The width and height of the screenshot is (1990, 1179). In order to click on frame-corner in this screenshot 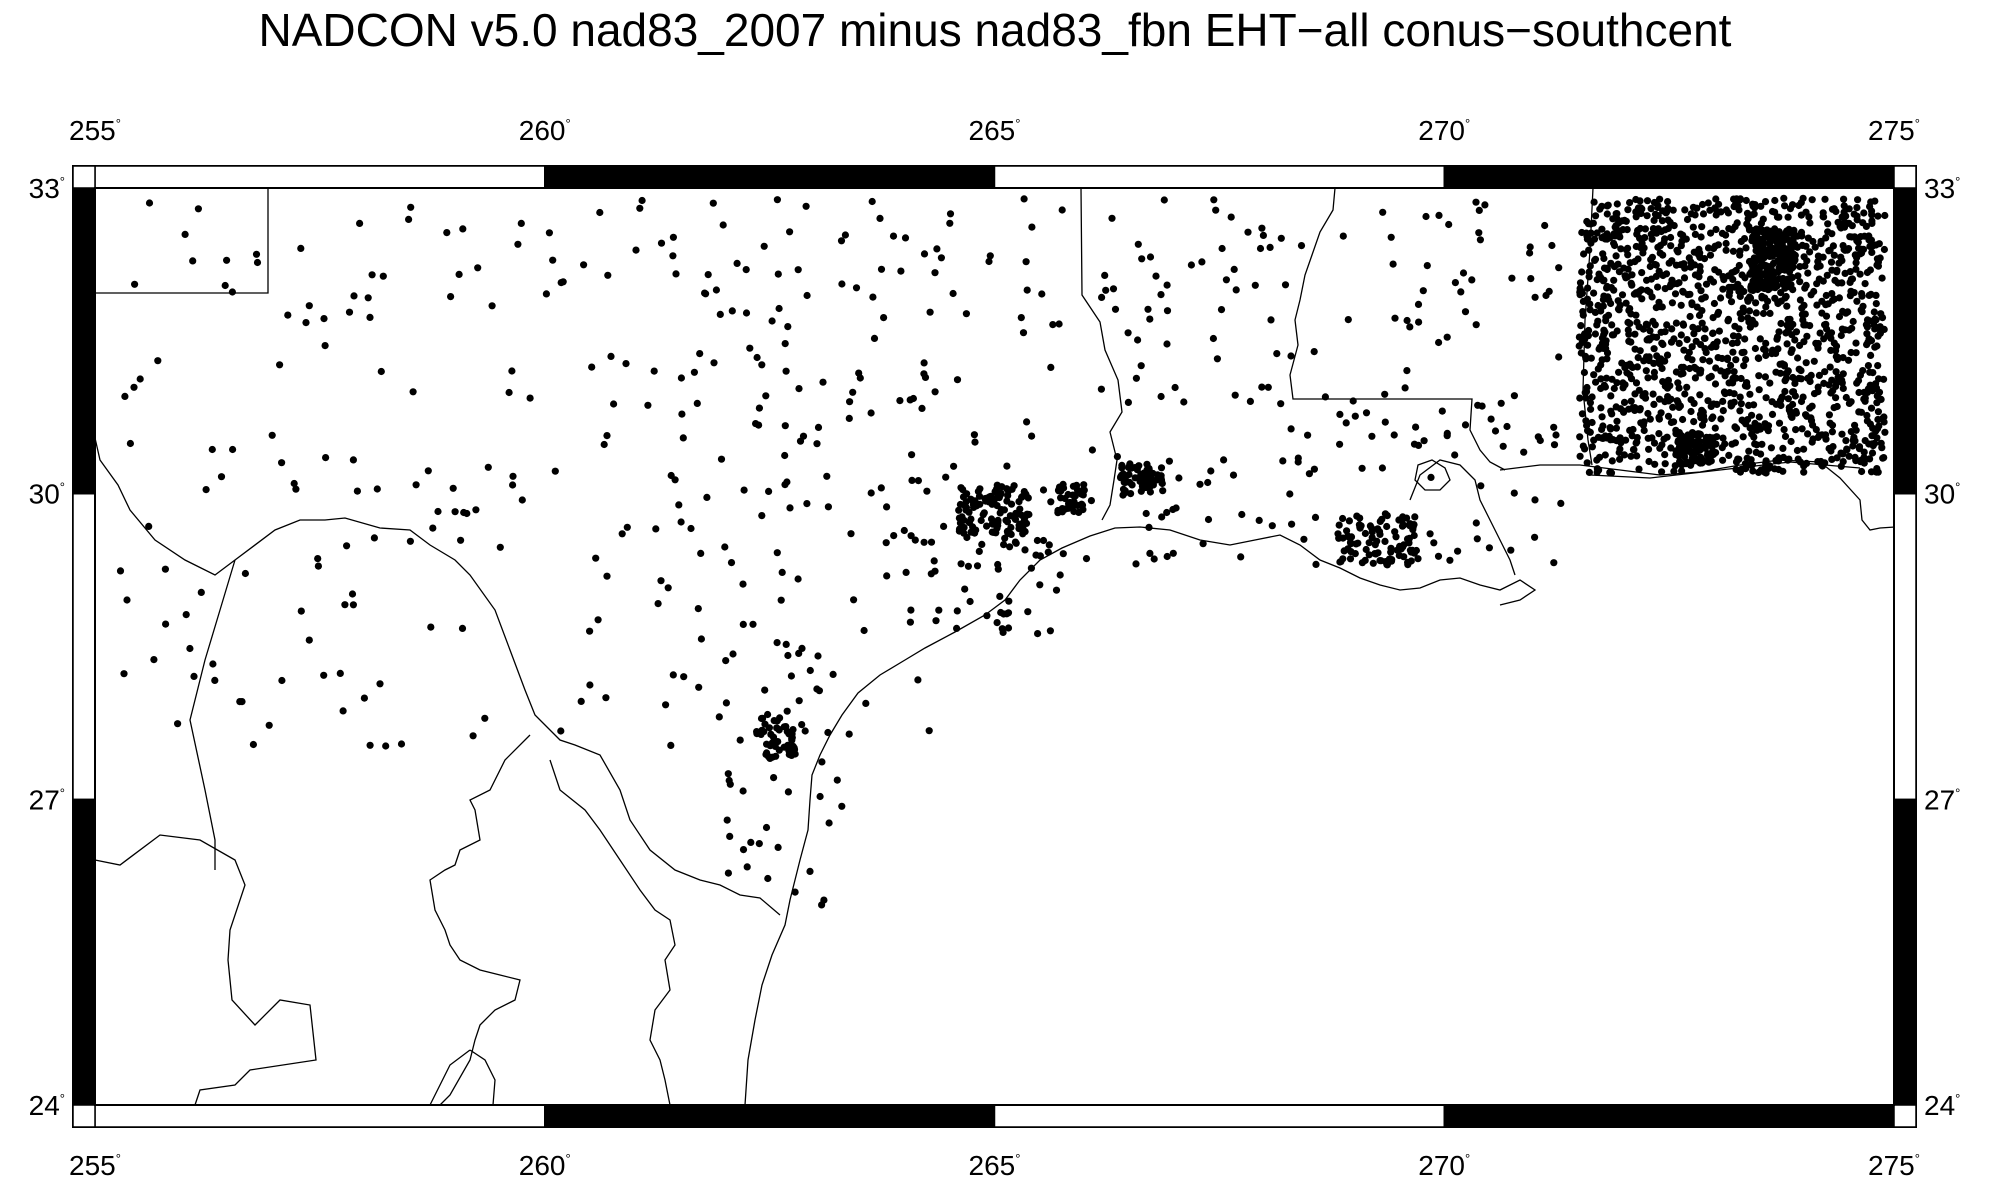, I will do `click(84, 177)`.